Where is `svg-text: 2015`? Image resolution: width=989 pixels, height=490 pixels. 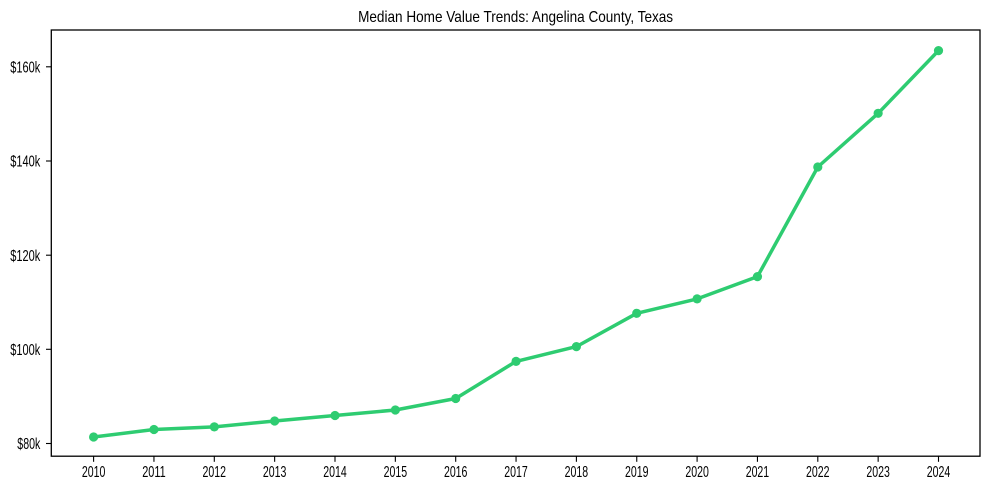 svg-text: 2015 is located at coordinates (396, 472).